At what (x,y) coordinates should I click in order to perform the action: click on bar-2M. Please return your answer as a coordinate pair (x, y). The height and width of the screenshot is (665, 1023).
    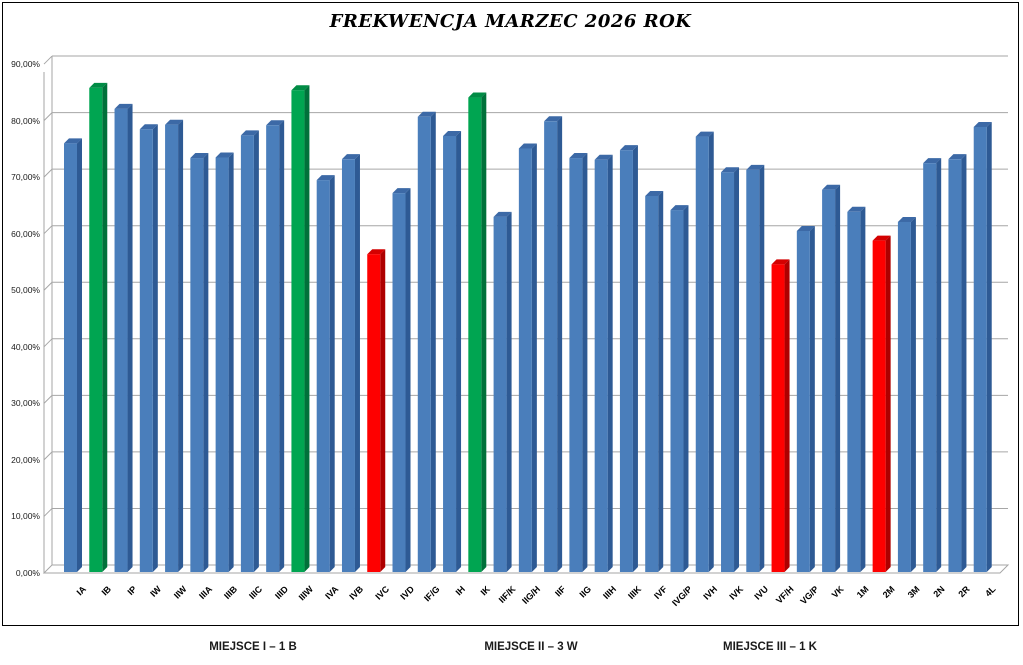
    Looking at the image, I should click on (881, 403).